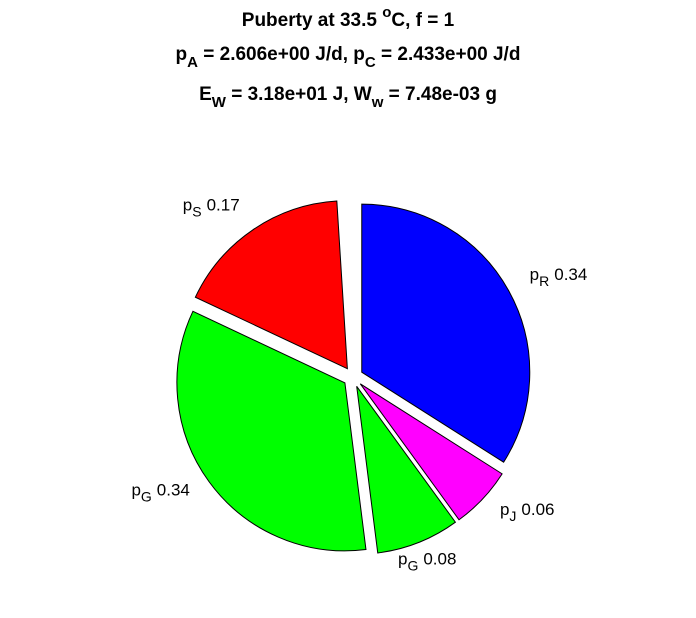 The height and width of the screenshot is (618, 696). I want to click on chart-title: pA = 2.606e+00 J/d, pC = 2.433e+00 J/d, so click(348, 57).